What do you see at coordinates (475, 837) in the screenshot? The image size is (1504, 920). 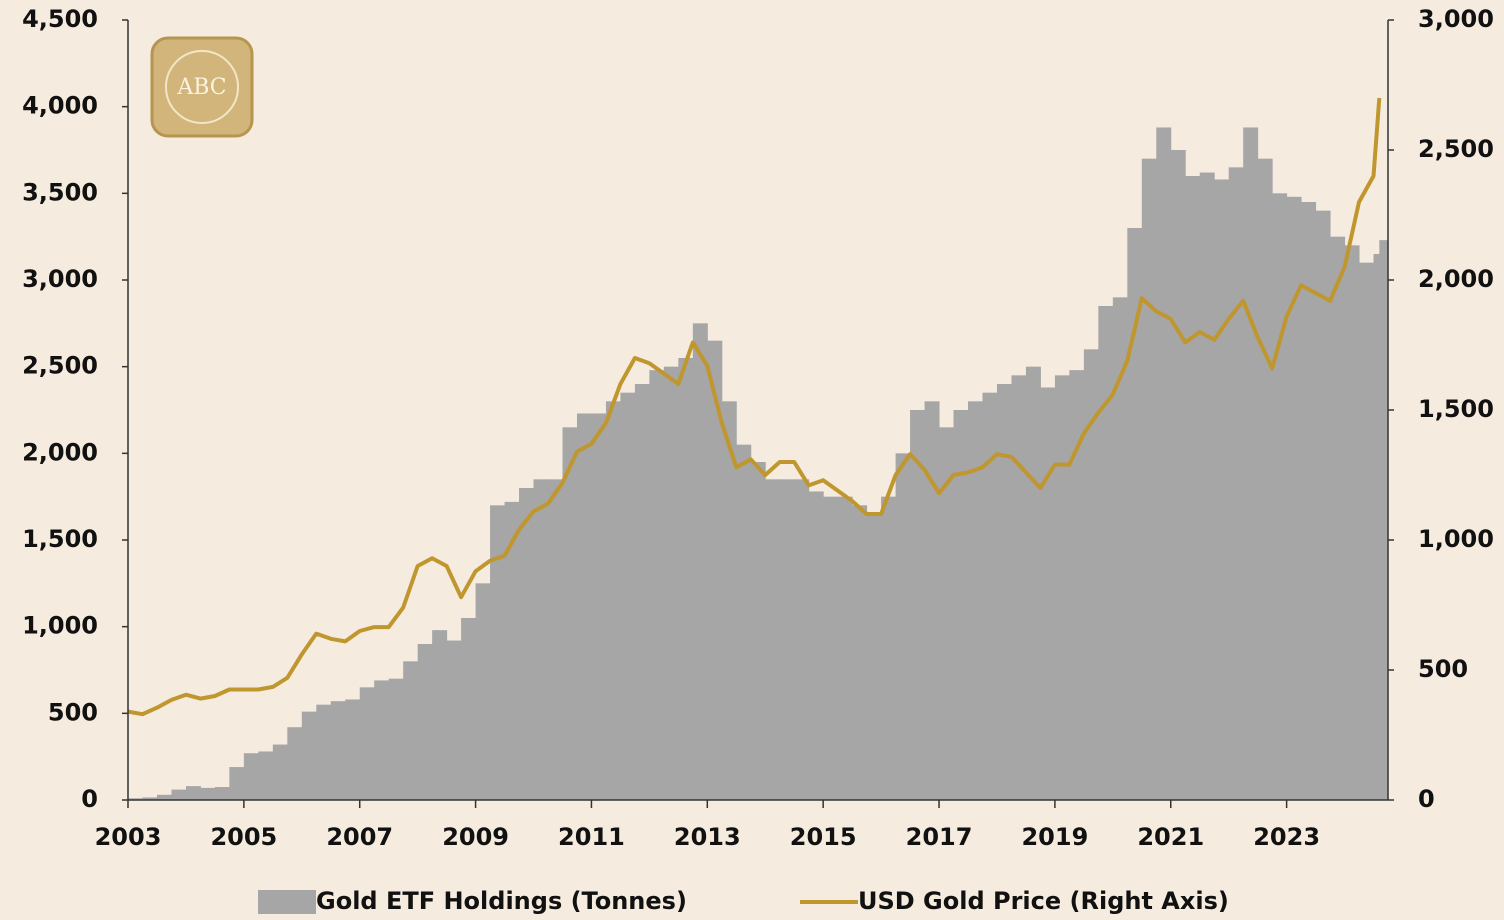 I see `x-tick-label: 2009` at bounding box center [475, 837].